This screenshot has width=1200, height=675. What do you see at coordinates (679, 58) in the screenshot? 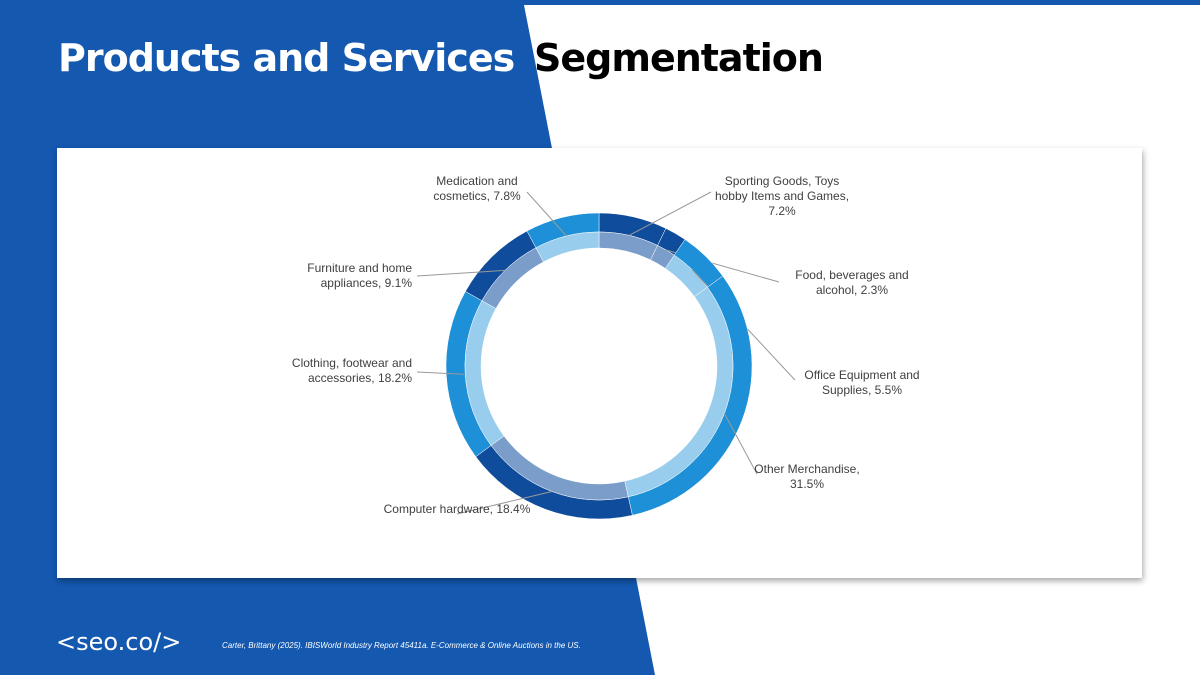
I see `title: Segmentation` at bounding box center [679, 58].